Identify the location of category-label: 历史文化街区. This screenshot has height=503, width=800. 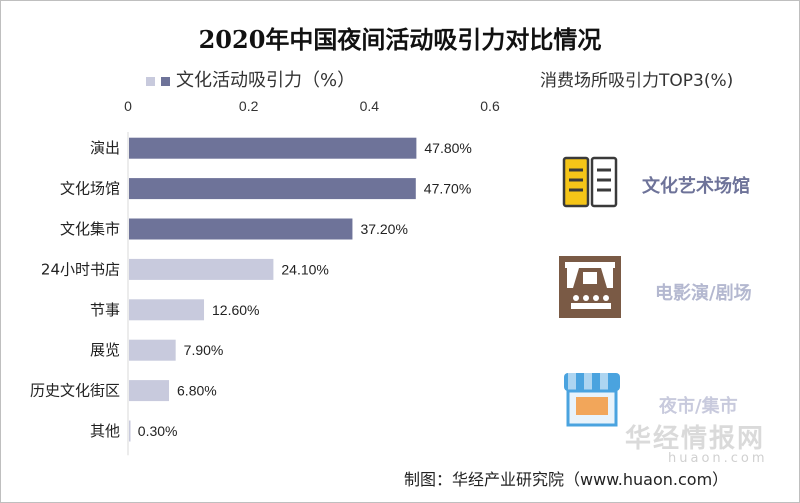
(75, 391).